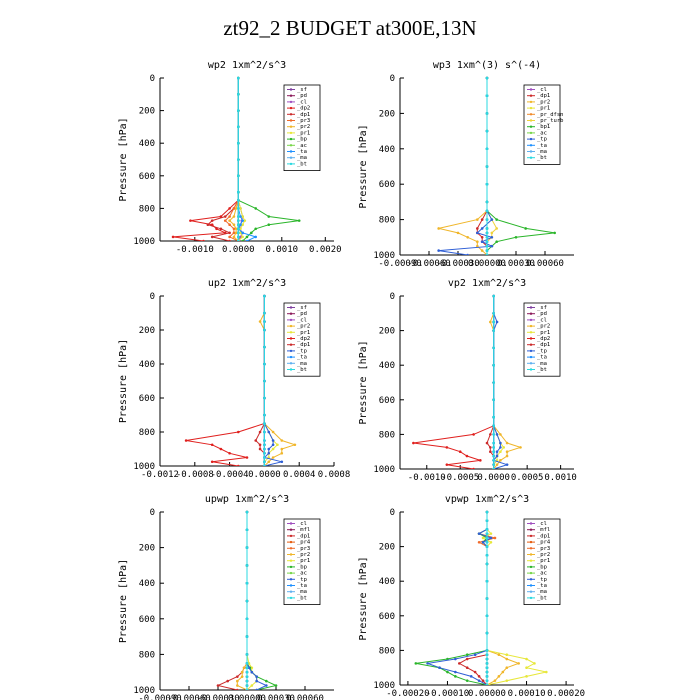 The height and width of the screenshot is (700, 700). I want to click on x-tick-label: 0.0020, so click(325, 250).